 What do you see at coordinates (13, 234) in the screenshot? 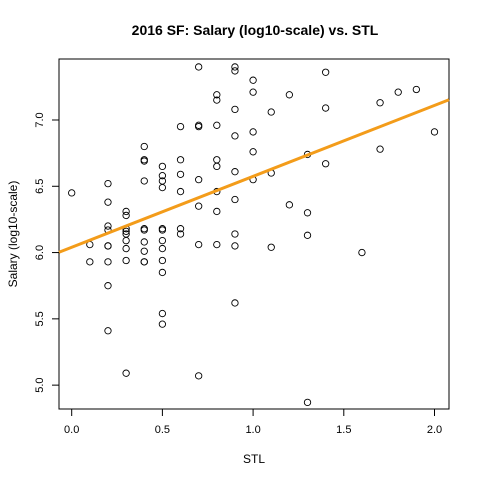
I see `y-axis-label: Salary (log10-scale)` at bounding box center [13, 234].